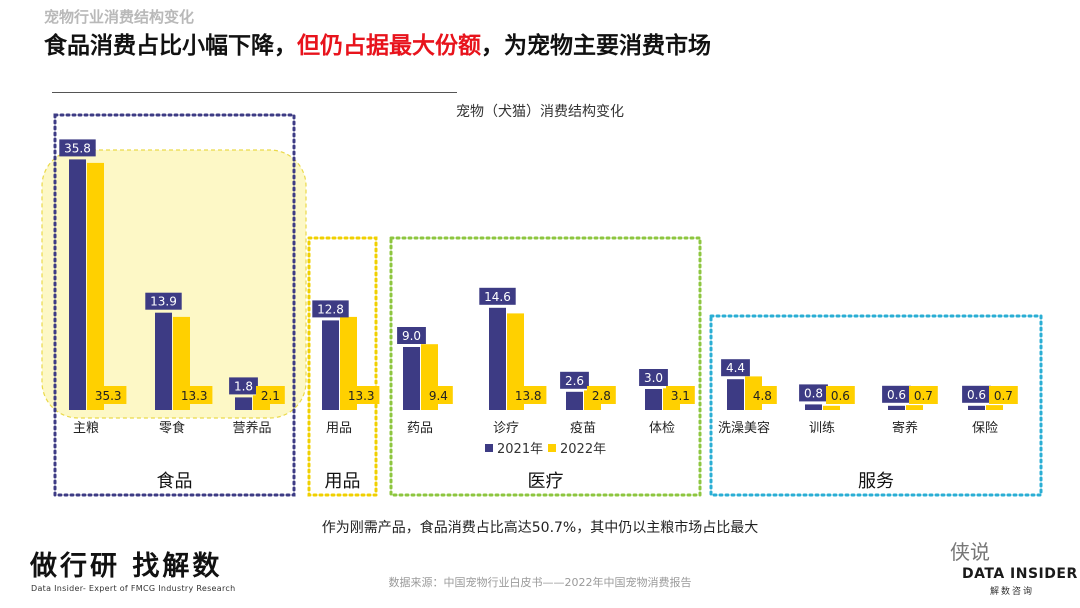 This screenshot has height=608, width=1080. I want to click on category-label: 寄养, so click(905, 428).